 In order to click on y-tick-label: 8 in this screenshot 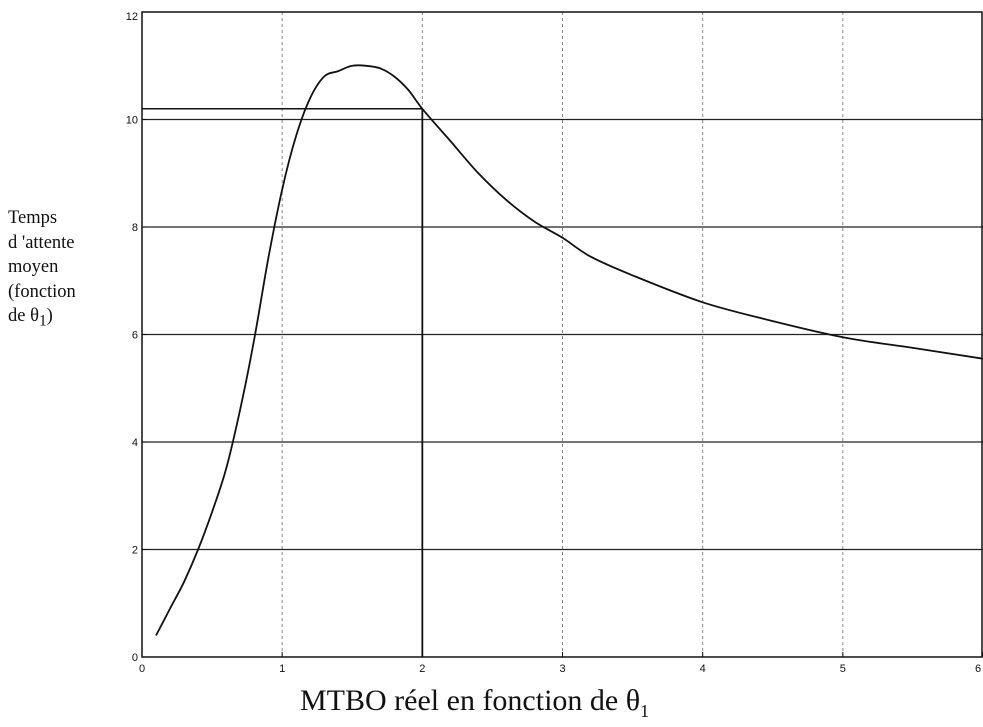, I will do `click(135, 228)`.